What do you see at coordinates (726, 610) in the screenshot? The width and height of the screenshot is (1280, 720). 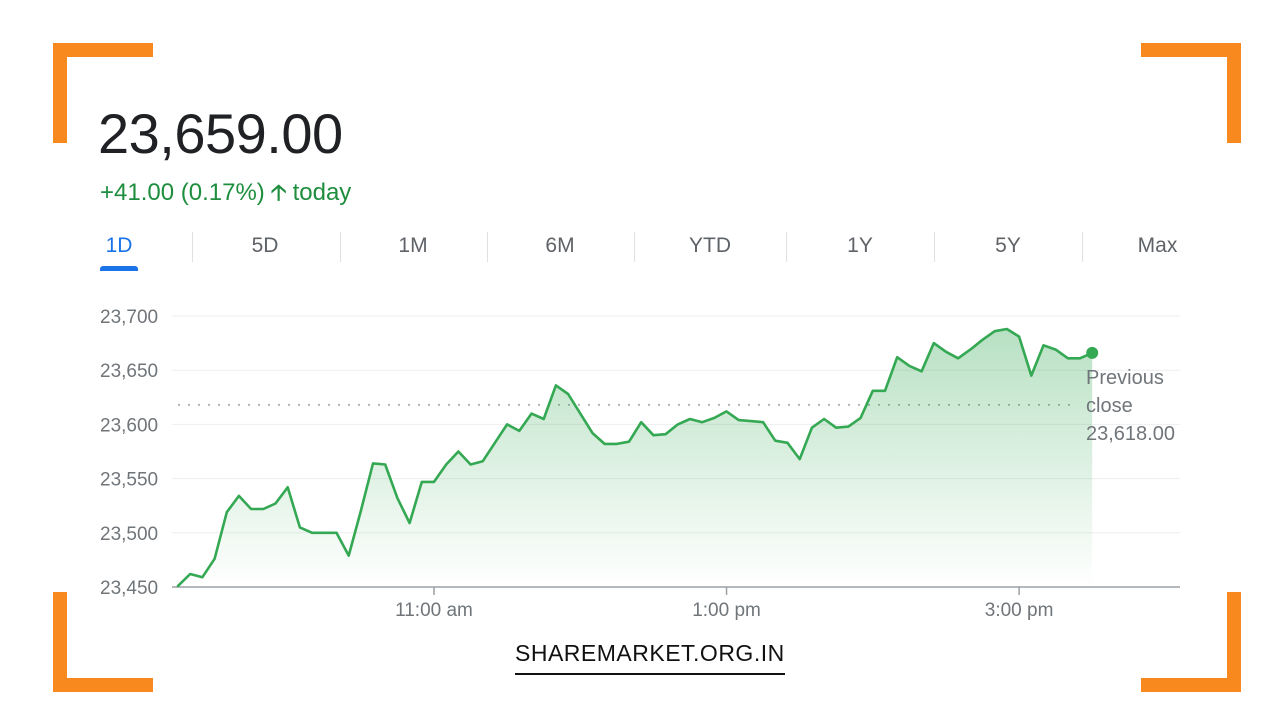 I see `x-tick-label: 1:00 pm` at bounding box center [726, 610].